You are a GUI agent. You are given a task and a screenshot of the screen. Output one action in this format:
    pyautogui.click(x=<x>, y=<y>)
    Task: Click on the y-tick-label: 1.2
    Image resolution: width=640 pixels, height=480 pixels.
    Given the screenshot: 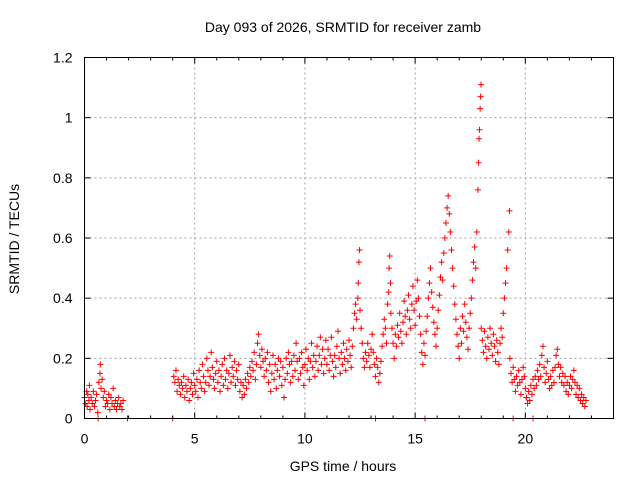 What is the action you would take?
    pyautogui.click(x=63, y=58)
    